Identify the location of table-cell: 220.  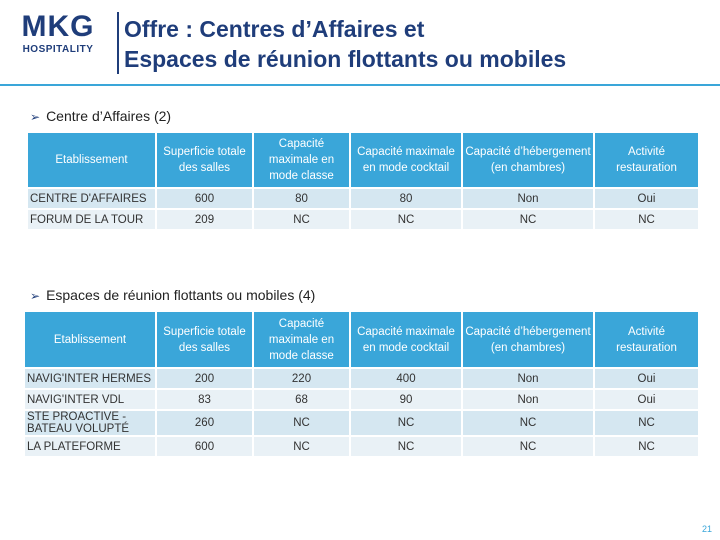
(301, 378).